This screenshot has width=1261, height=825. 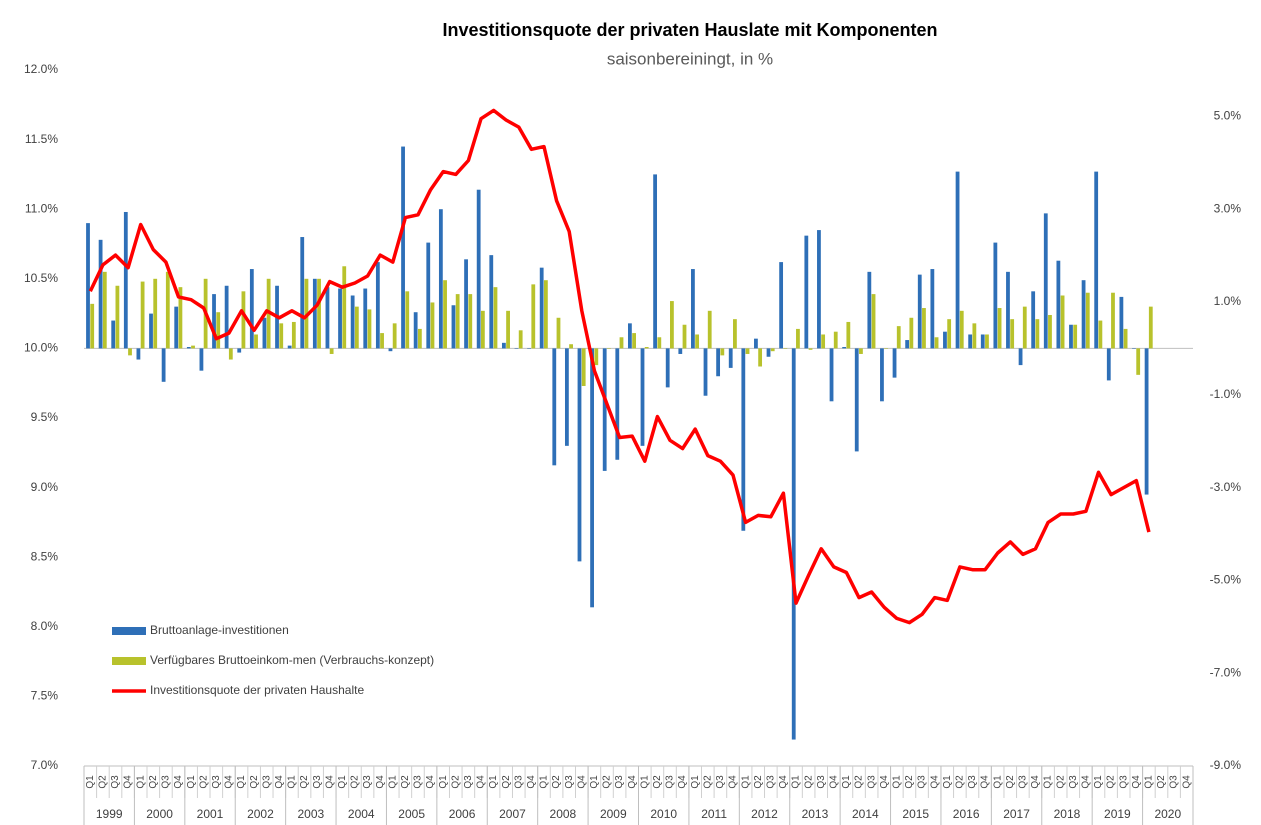 I want to click on y2-tick-label: 5.0%, so click(x=1228, y=116).